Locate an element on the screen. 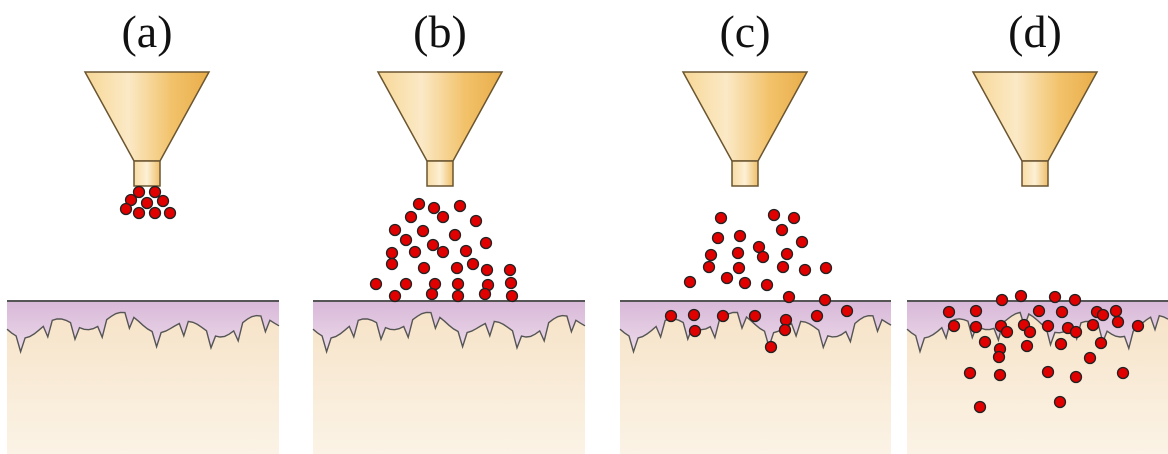  panel-label: (d) is located at coordinates (1035, 31).